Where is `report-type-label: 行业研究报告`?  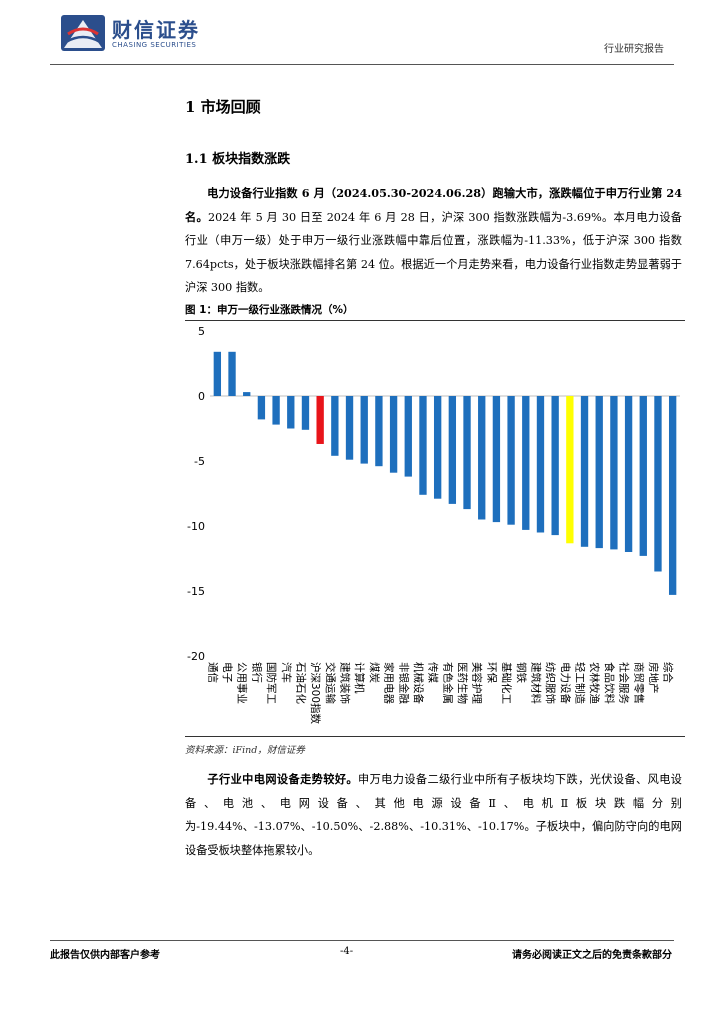 report-type-label: 行业研究报告 is located at coordinates (634, 49).